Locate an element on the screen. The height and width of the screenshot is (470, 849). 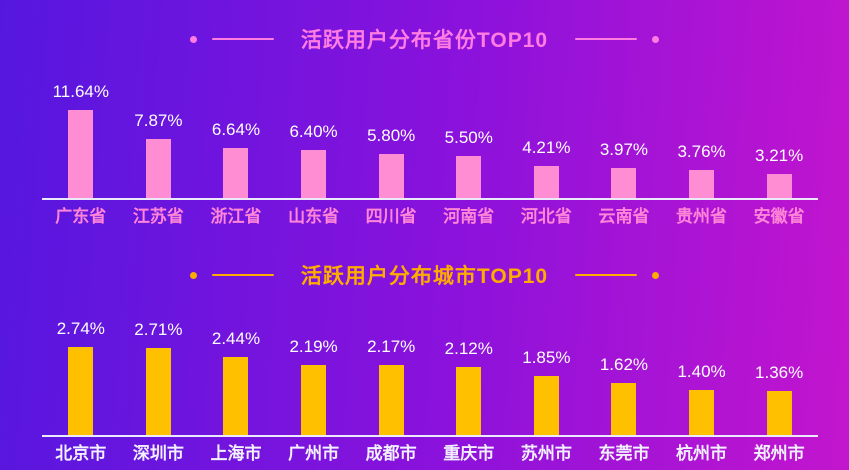
bar-value-label: 1.62% is located at coordinates (624, 364).